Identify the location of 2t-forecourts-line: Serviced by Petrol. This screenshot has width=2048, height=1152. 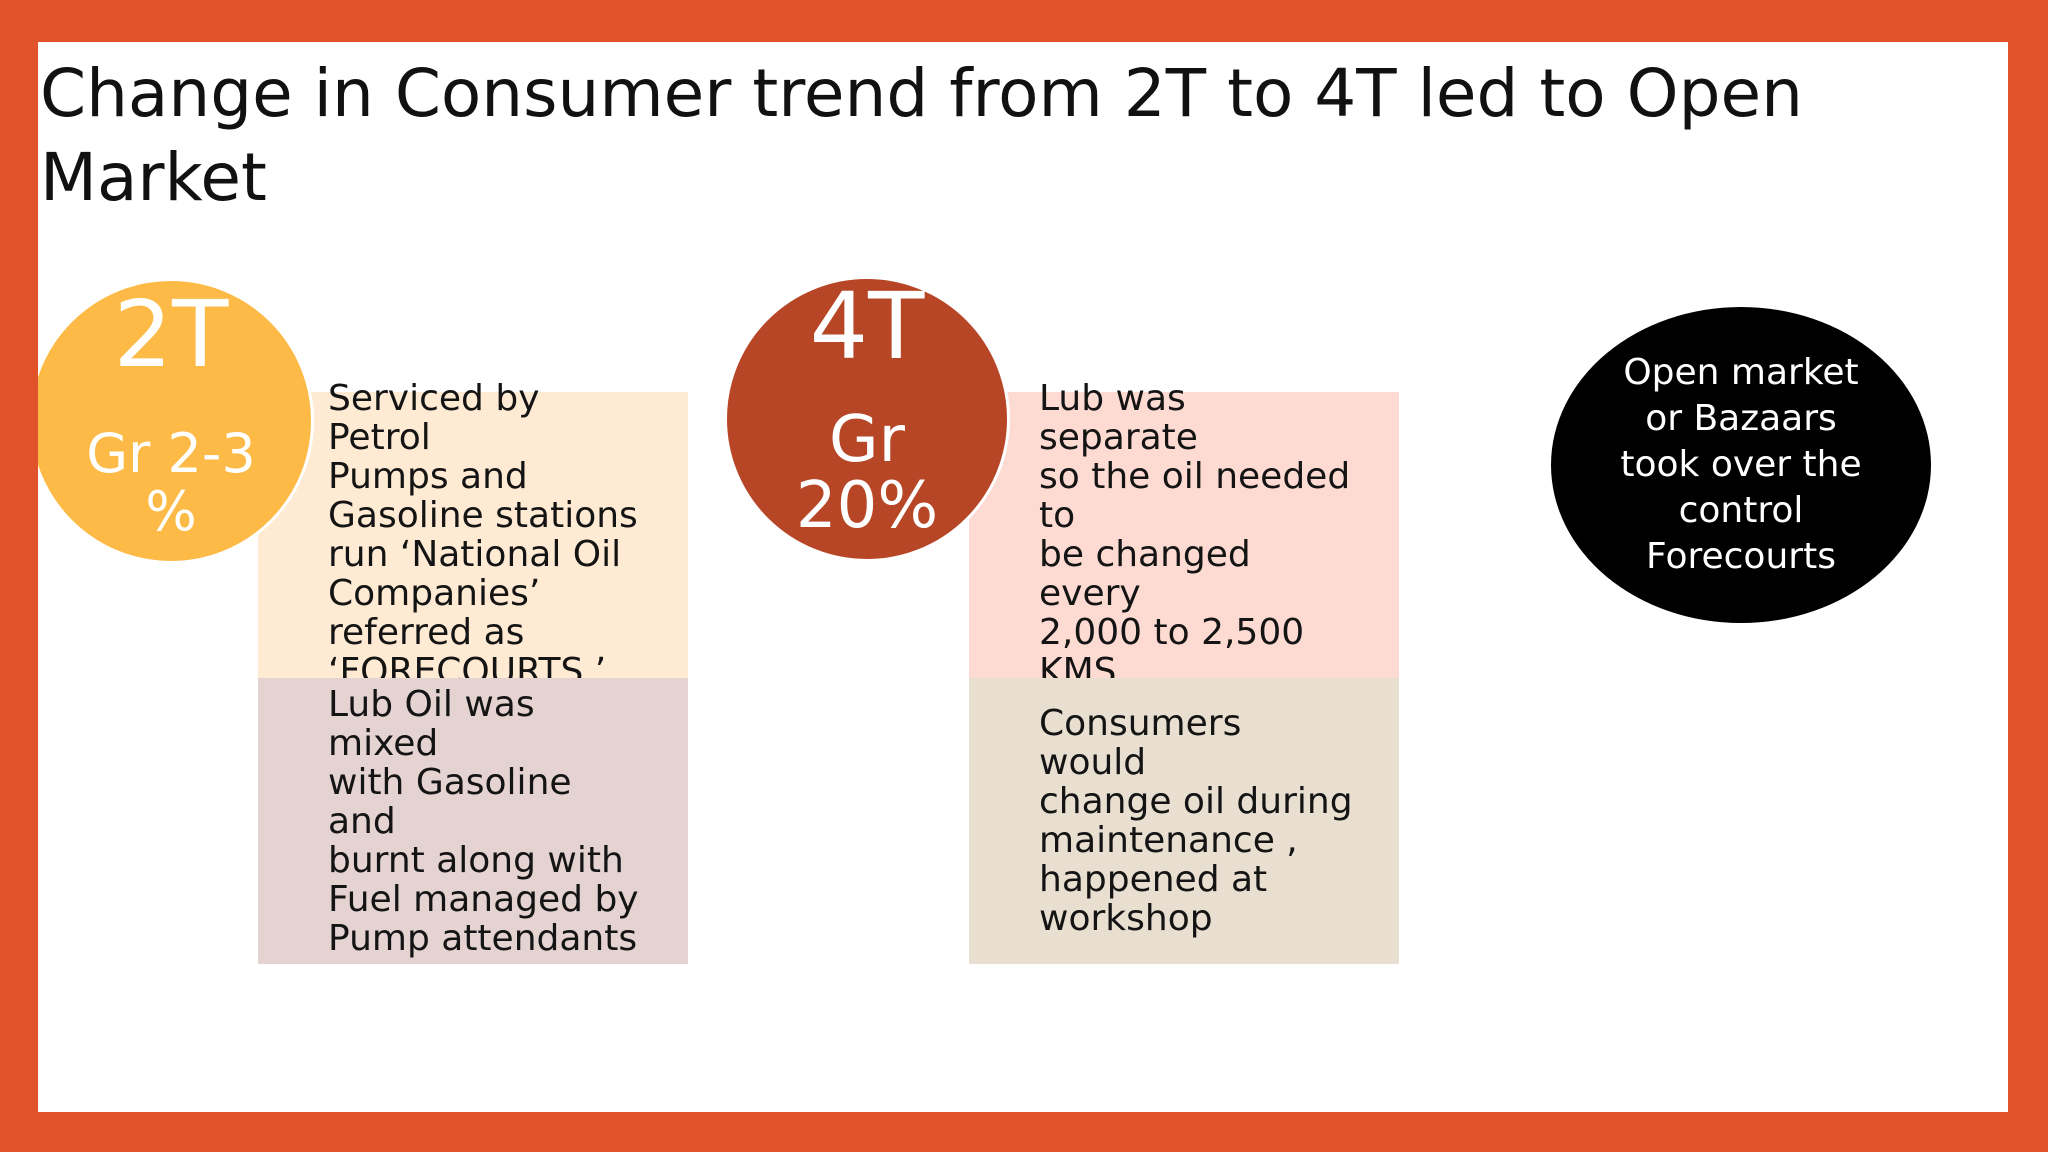
(434, 418).